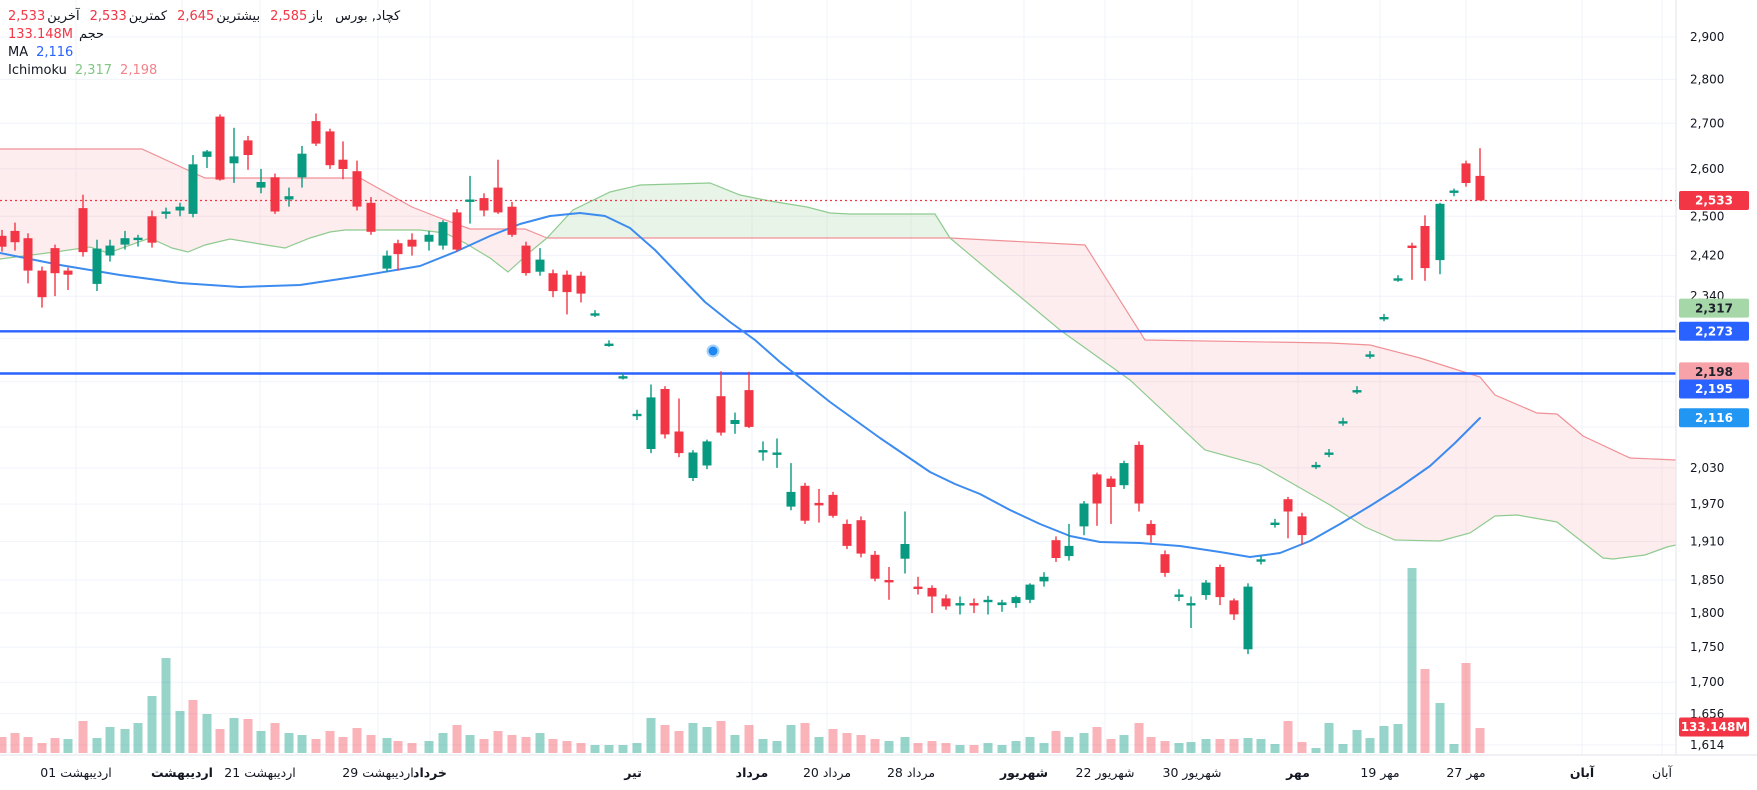 Image resolution: width=1757 pixels, height=790 pixels. I want to click on svg-text: 22 شهریور, so click(1105, 773).